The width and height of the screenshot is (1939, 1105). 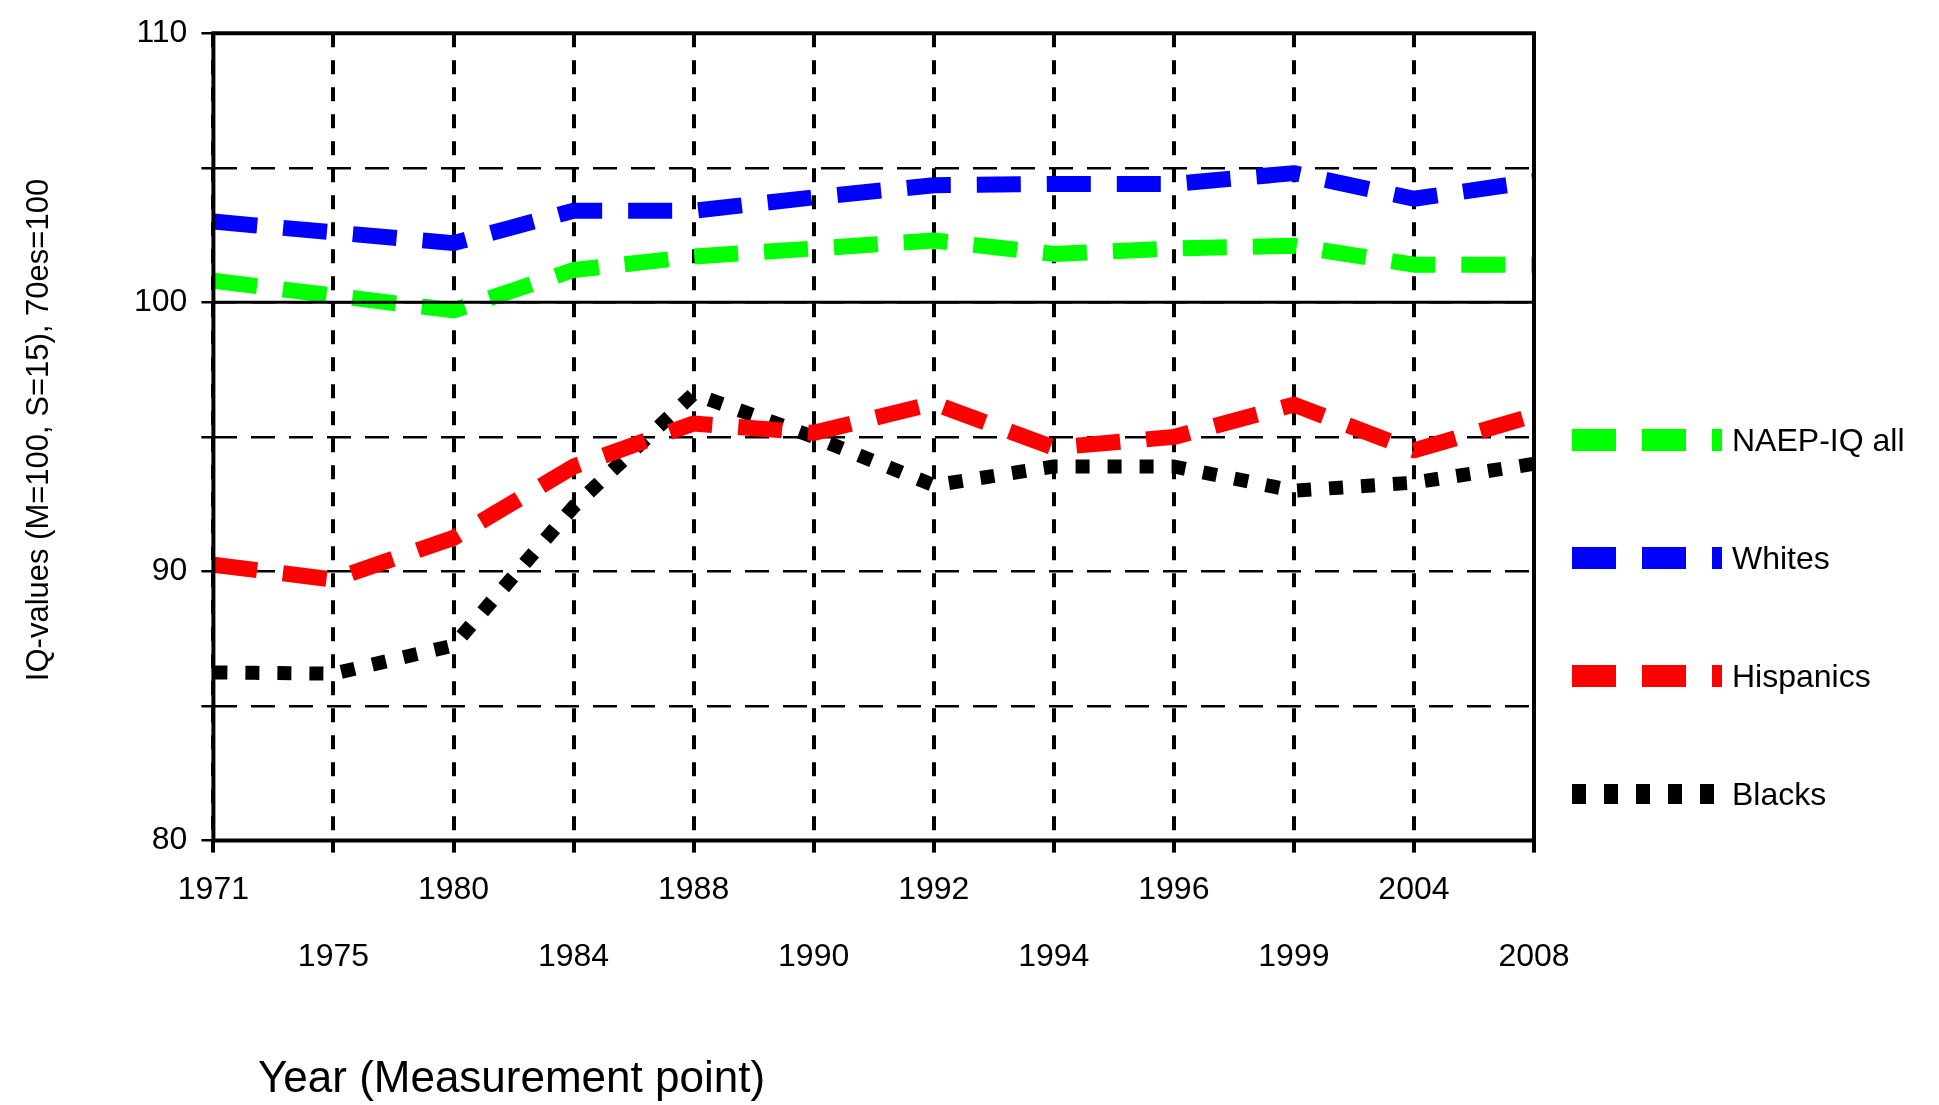 I want to click on y-tick-label: 80, so click(x=169, y=838).